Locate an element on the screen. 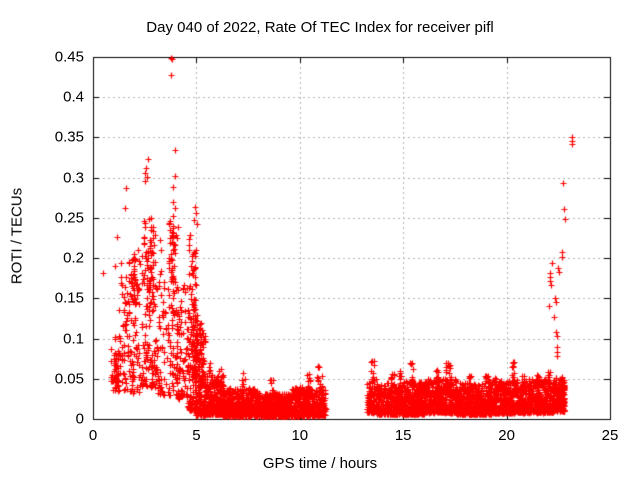 The width and height of the screenshot is (640, 480). y-tick-label: 0.15 is located at coordinates (69, 298).